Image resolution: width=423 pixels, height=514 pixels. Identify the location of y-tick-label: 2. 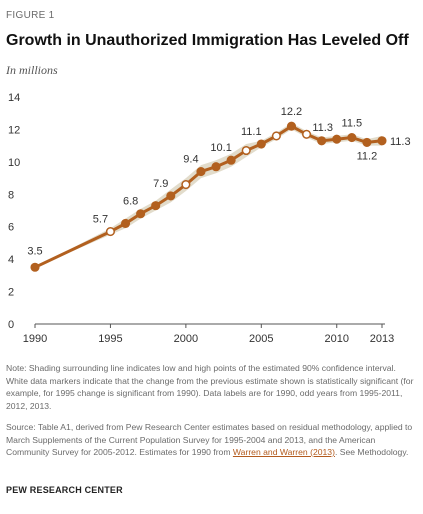
(11, 293).